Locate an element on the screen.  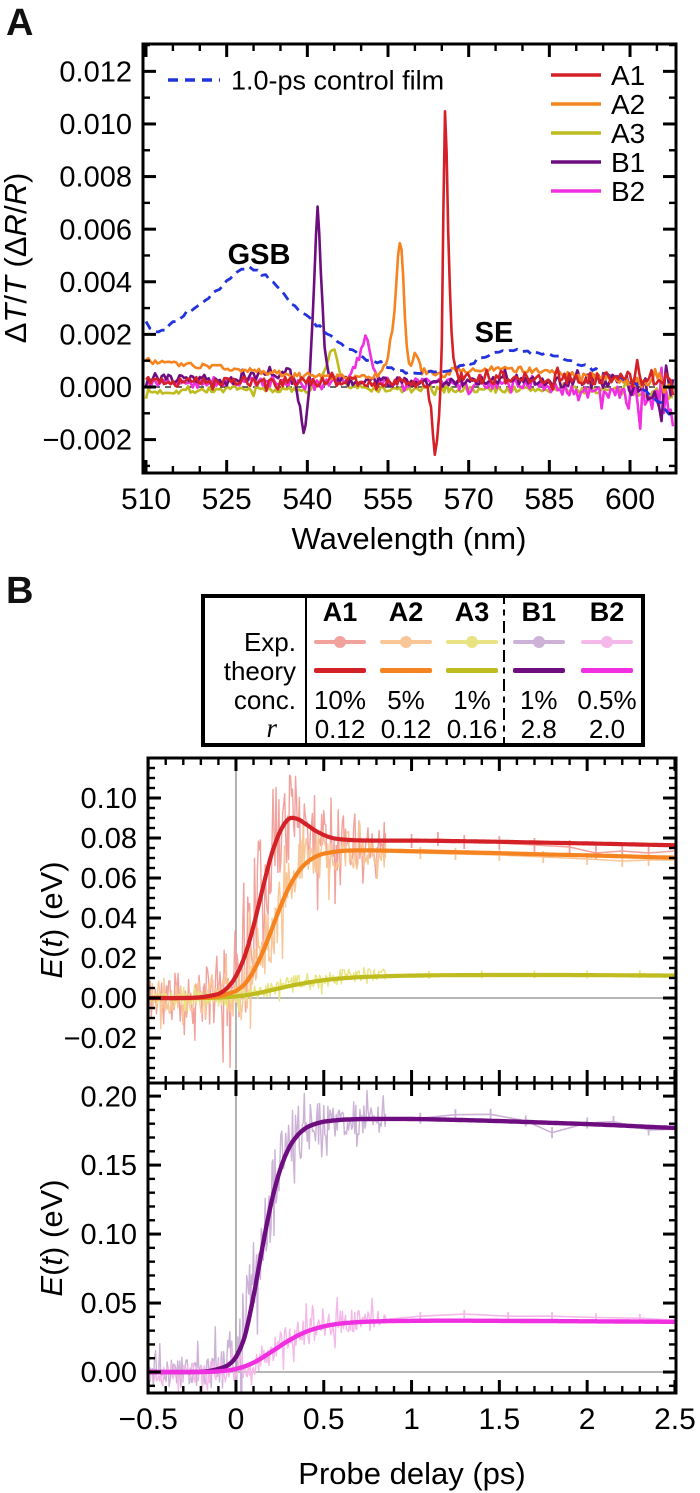
r-value-a2: 0.12 is located at coordinates (406, 728).